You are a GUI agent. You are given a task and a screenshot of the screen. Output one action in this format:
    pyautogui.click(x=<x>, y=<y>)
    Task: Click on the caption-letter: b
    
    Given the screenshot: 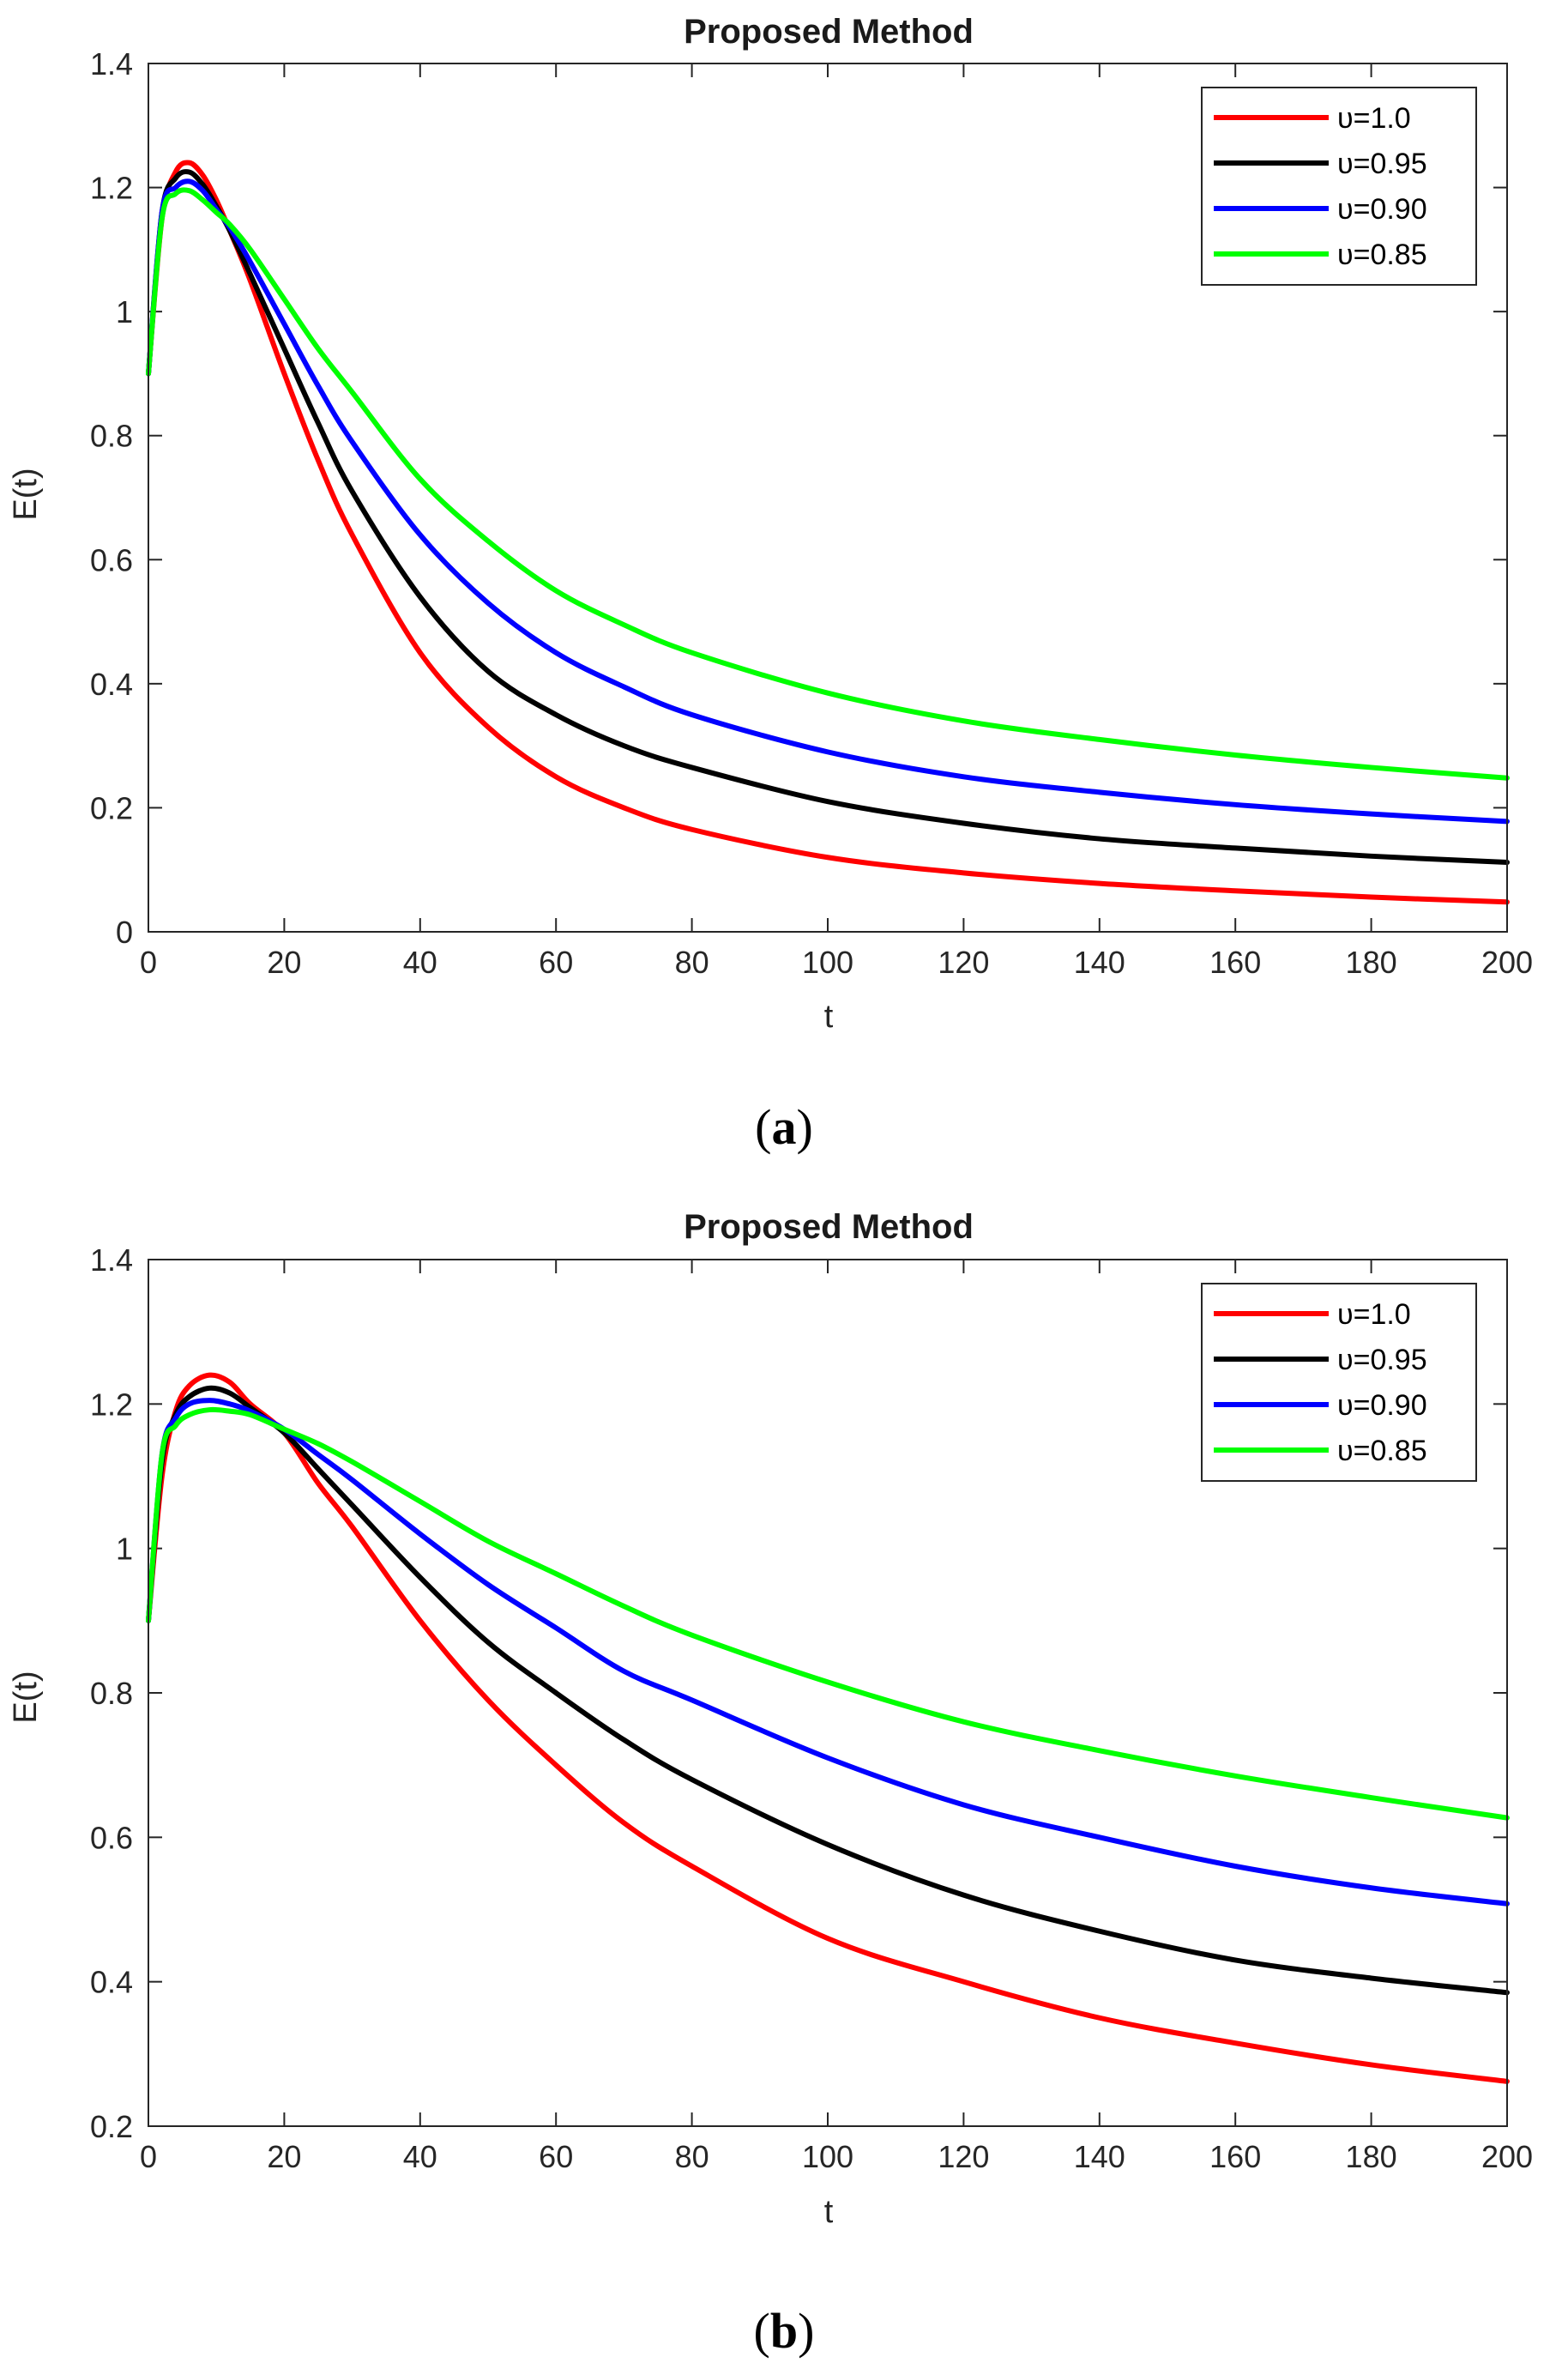 What is the action you would take?
    pyautogui.click(x=784, y=2331)
    